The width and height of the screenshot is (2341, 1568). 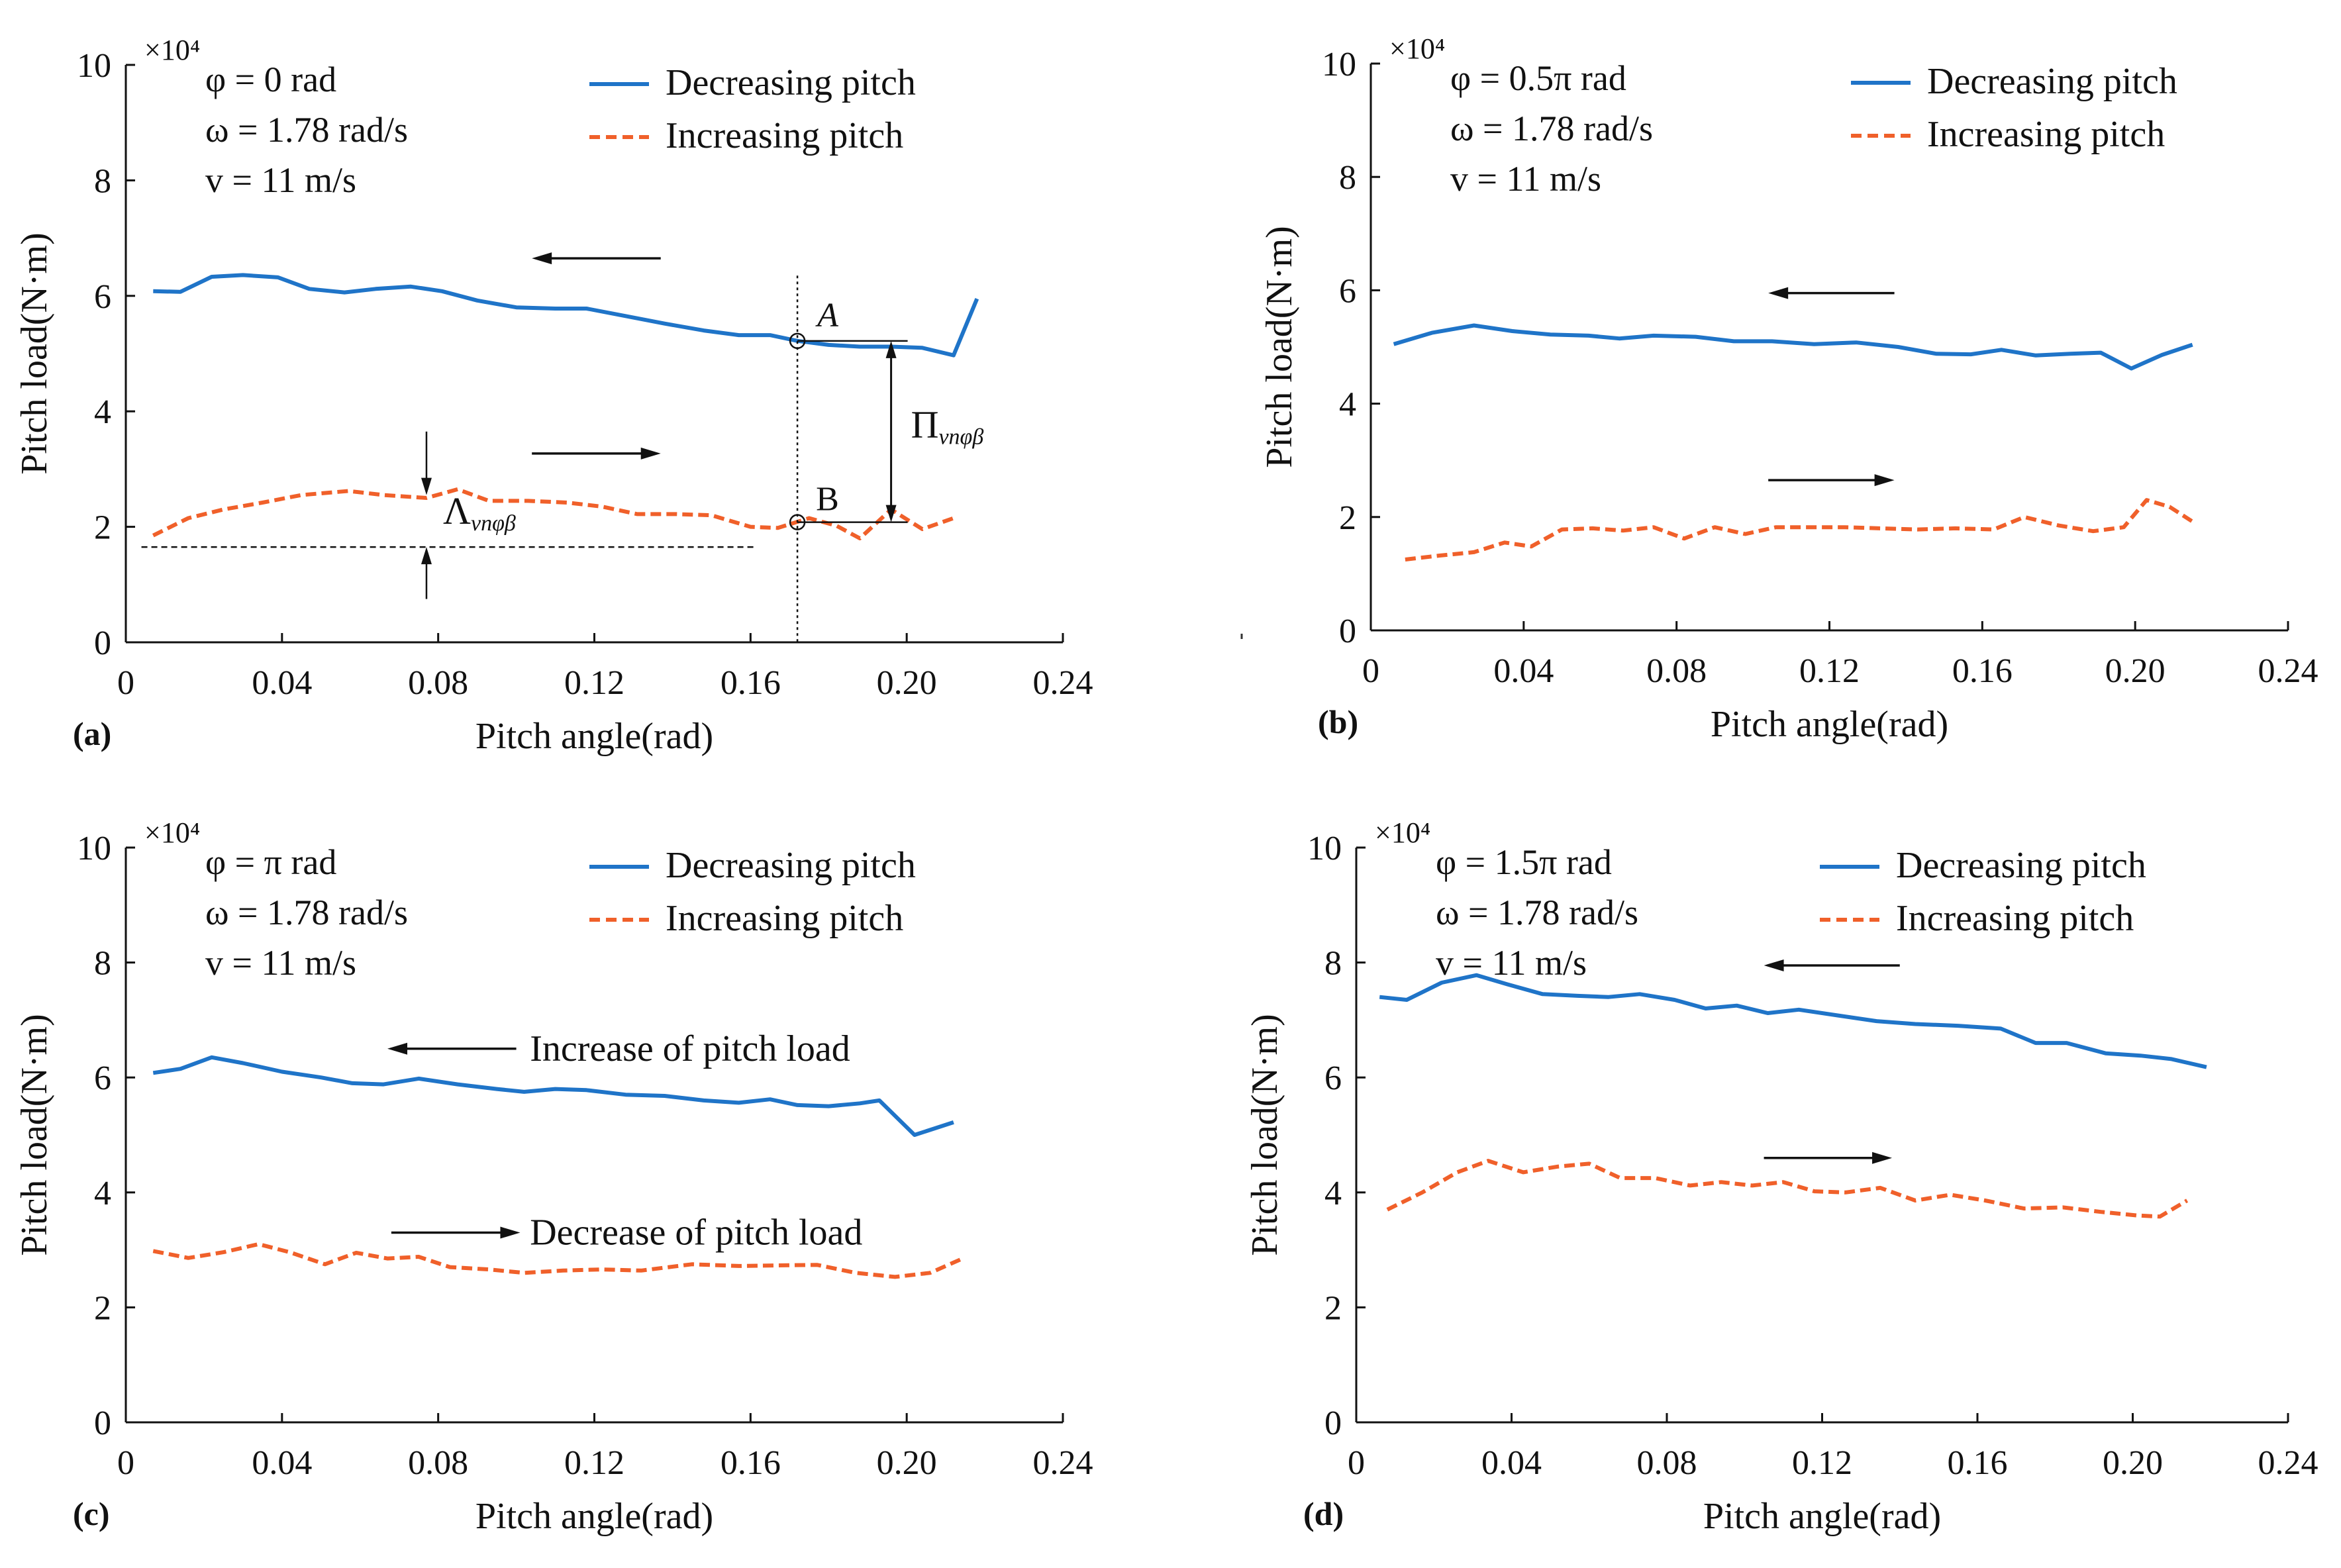 I want to click on parameter-text: φ = 1.5π rad, so click(x=1524, y=862).